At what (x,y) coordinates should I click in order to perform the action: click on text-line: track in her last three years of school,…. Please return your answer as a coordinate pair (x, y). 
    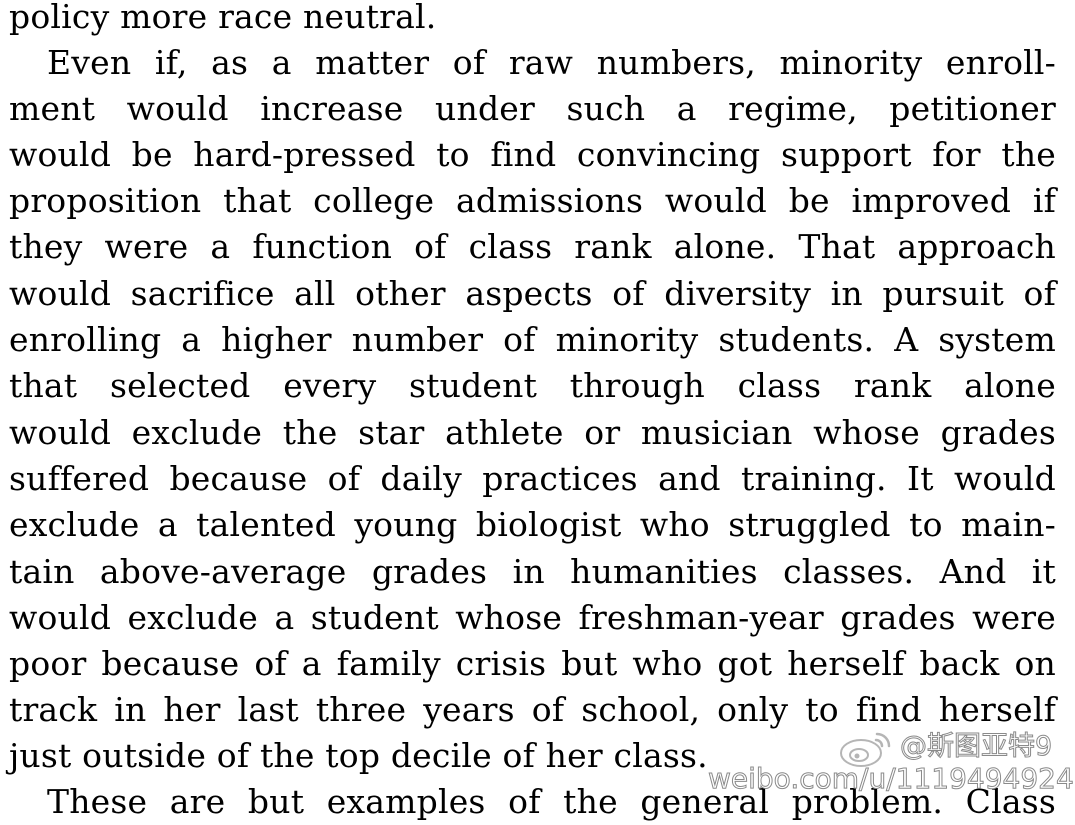
    Looking at the image, I should click on (532, 709).